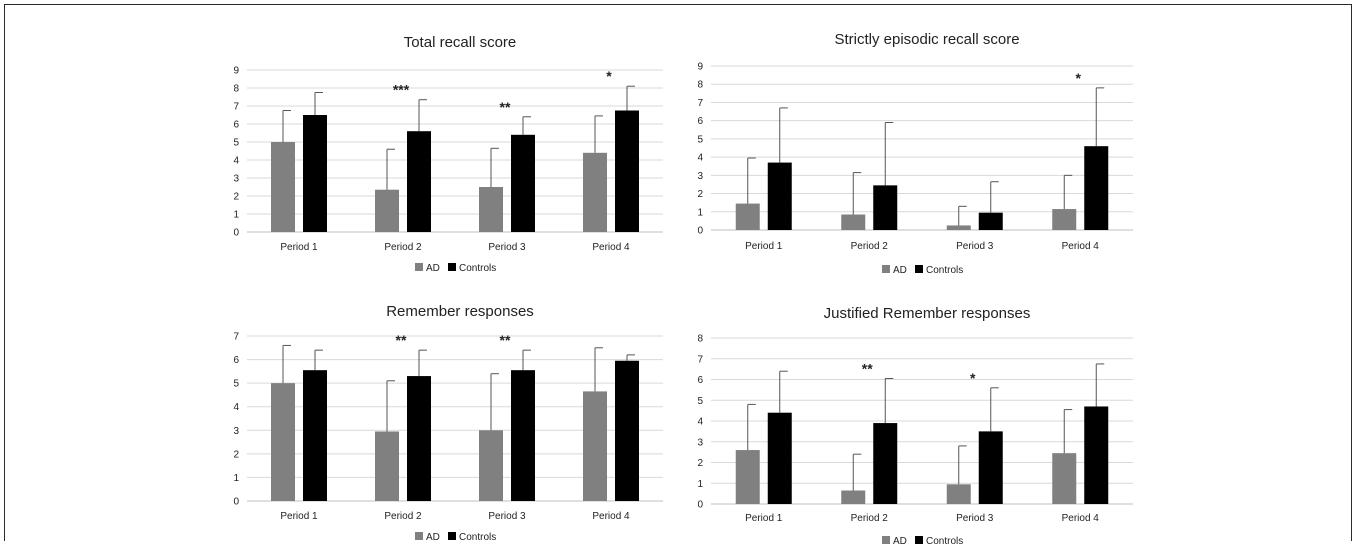 Image resolution: width=1356 pixels, height=546 pixels. I want to click on significance-marker: *, so click(973, 378).